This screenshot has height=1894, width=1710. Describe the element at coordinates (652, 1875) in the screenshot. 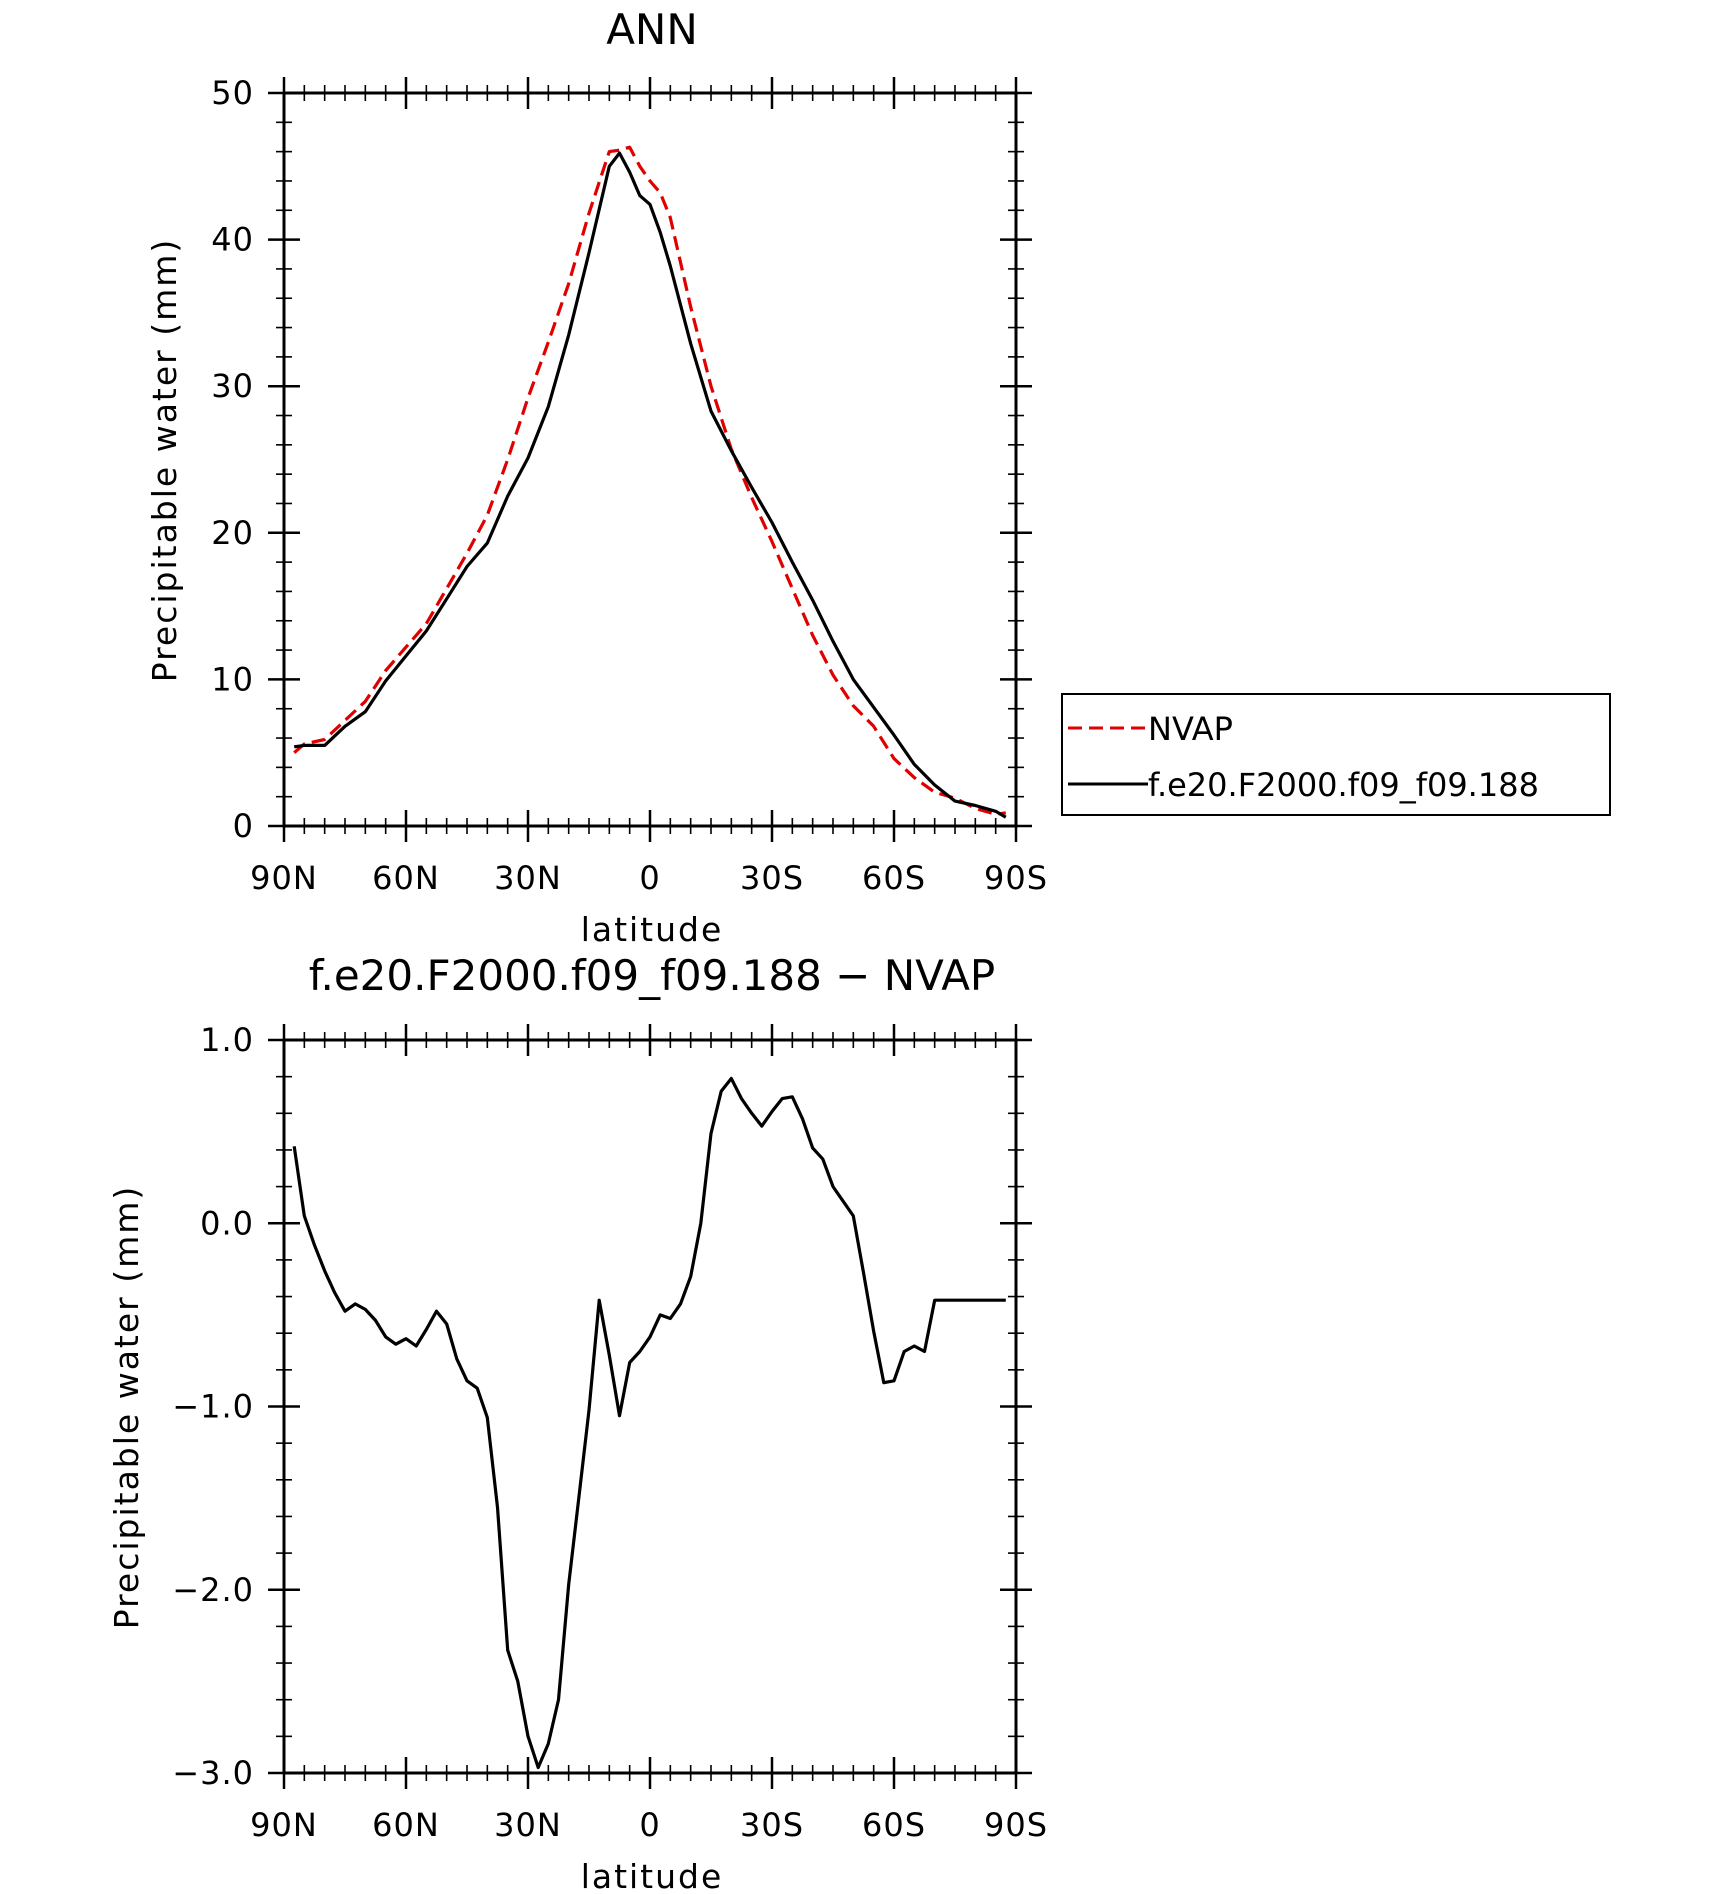

I see `bottom-x-axis-label: latitude` at that location.